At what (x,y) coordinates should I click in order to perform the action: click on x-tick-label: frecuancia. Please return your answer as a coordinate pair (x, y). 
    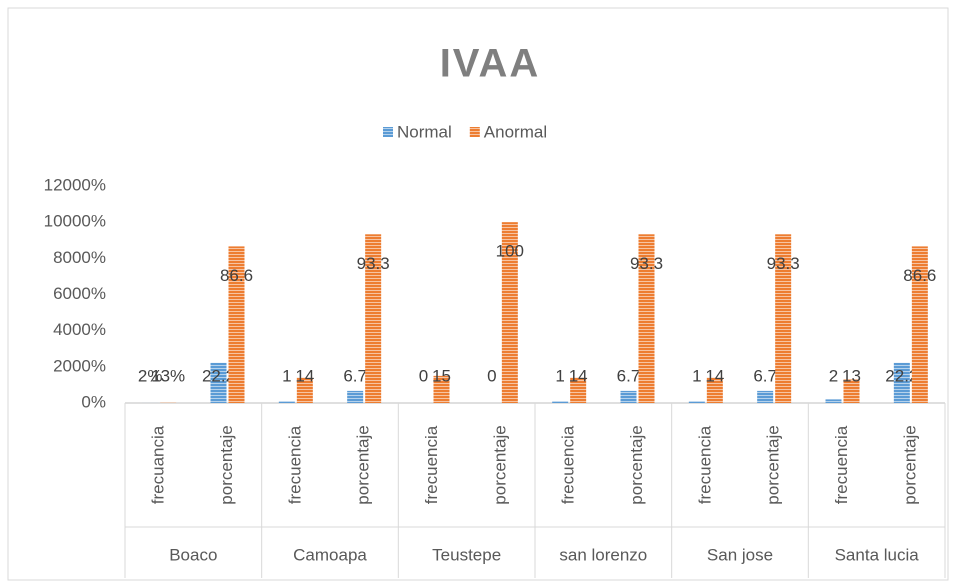
    Looking at the image, I should click on (158, 464).